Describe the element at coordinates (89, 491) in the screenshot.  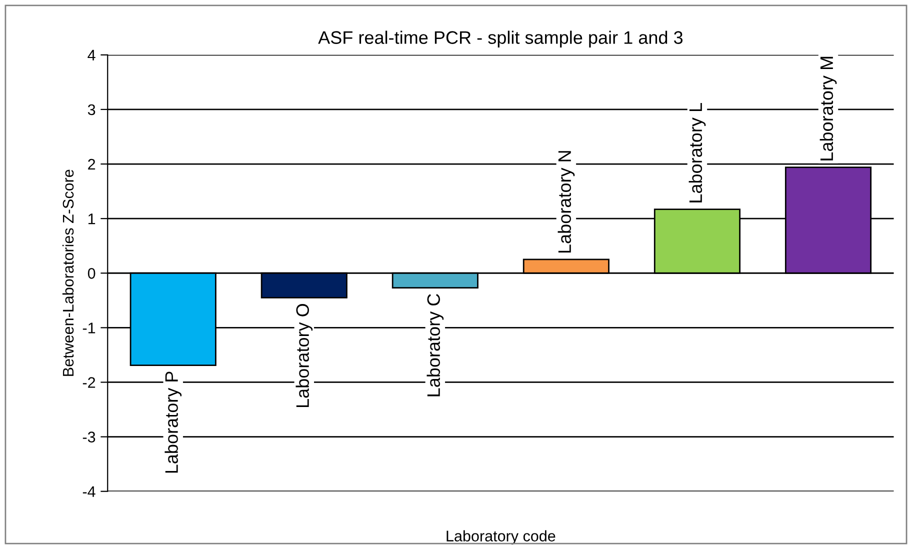
I see `y-tick-label: -4` at that location.